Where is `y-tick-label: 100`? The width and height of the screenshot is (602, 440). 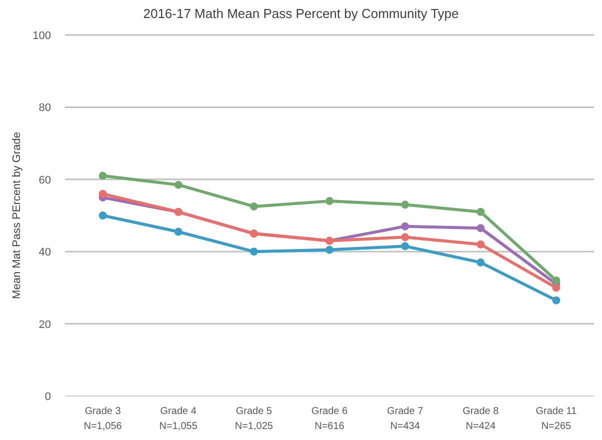
y-tick-label: 100 is located at coordinates (41, 36).